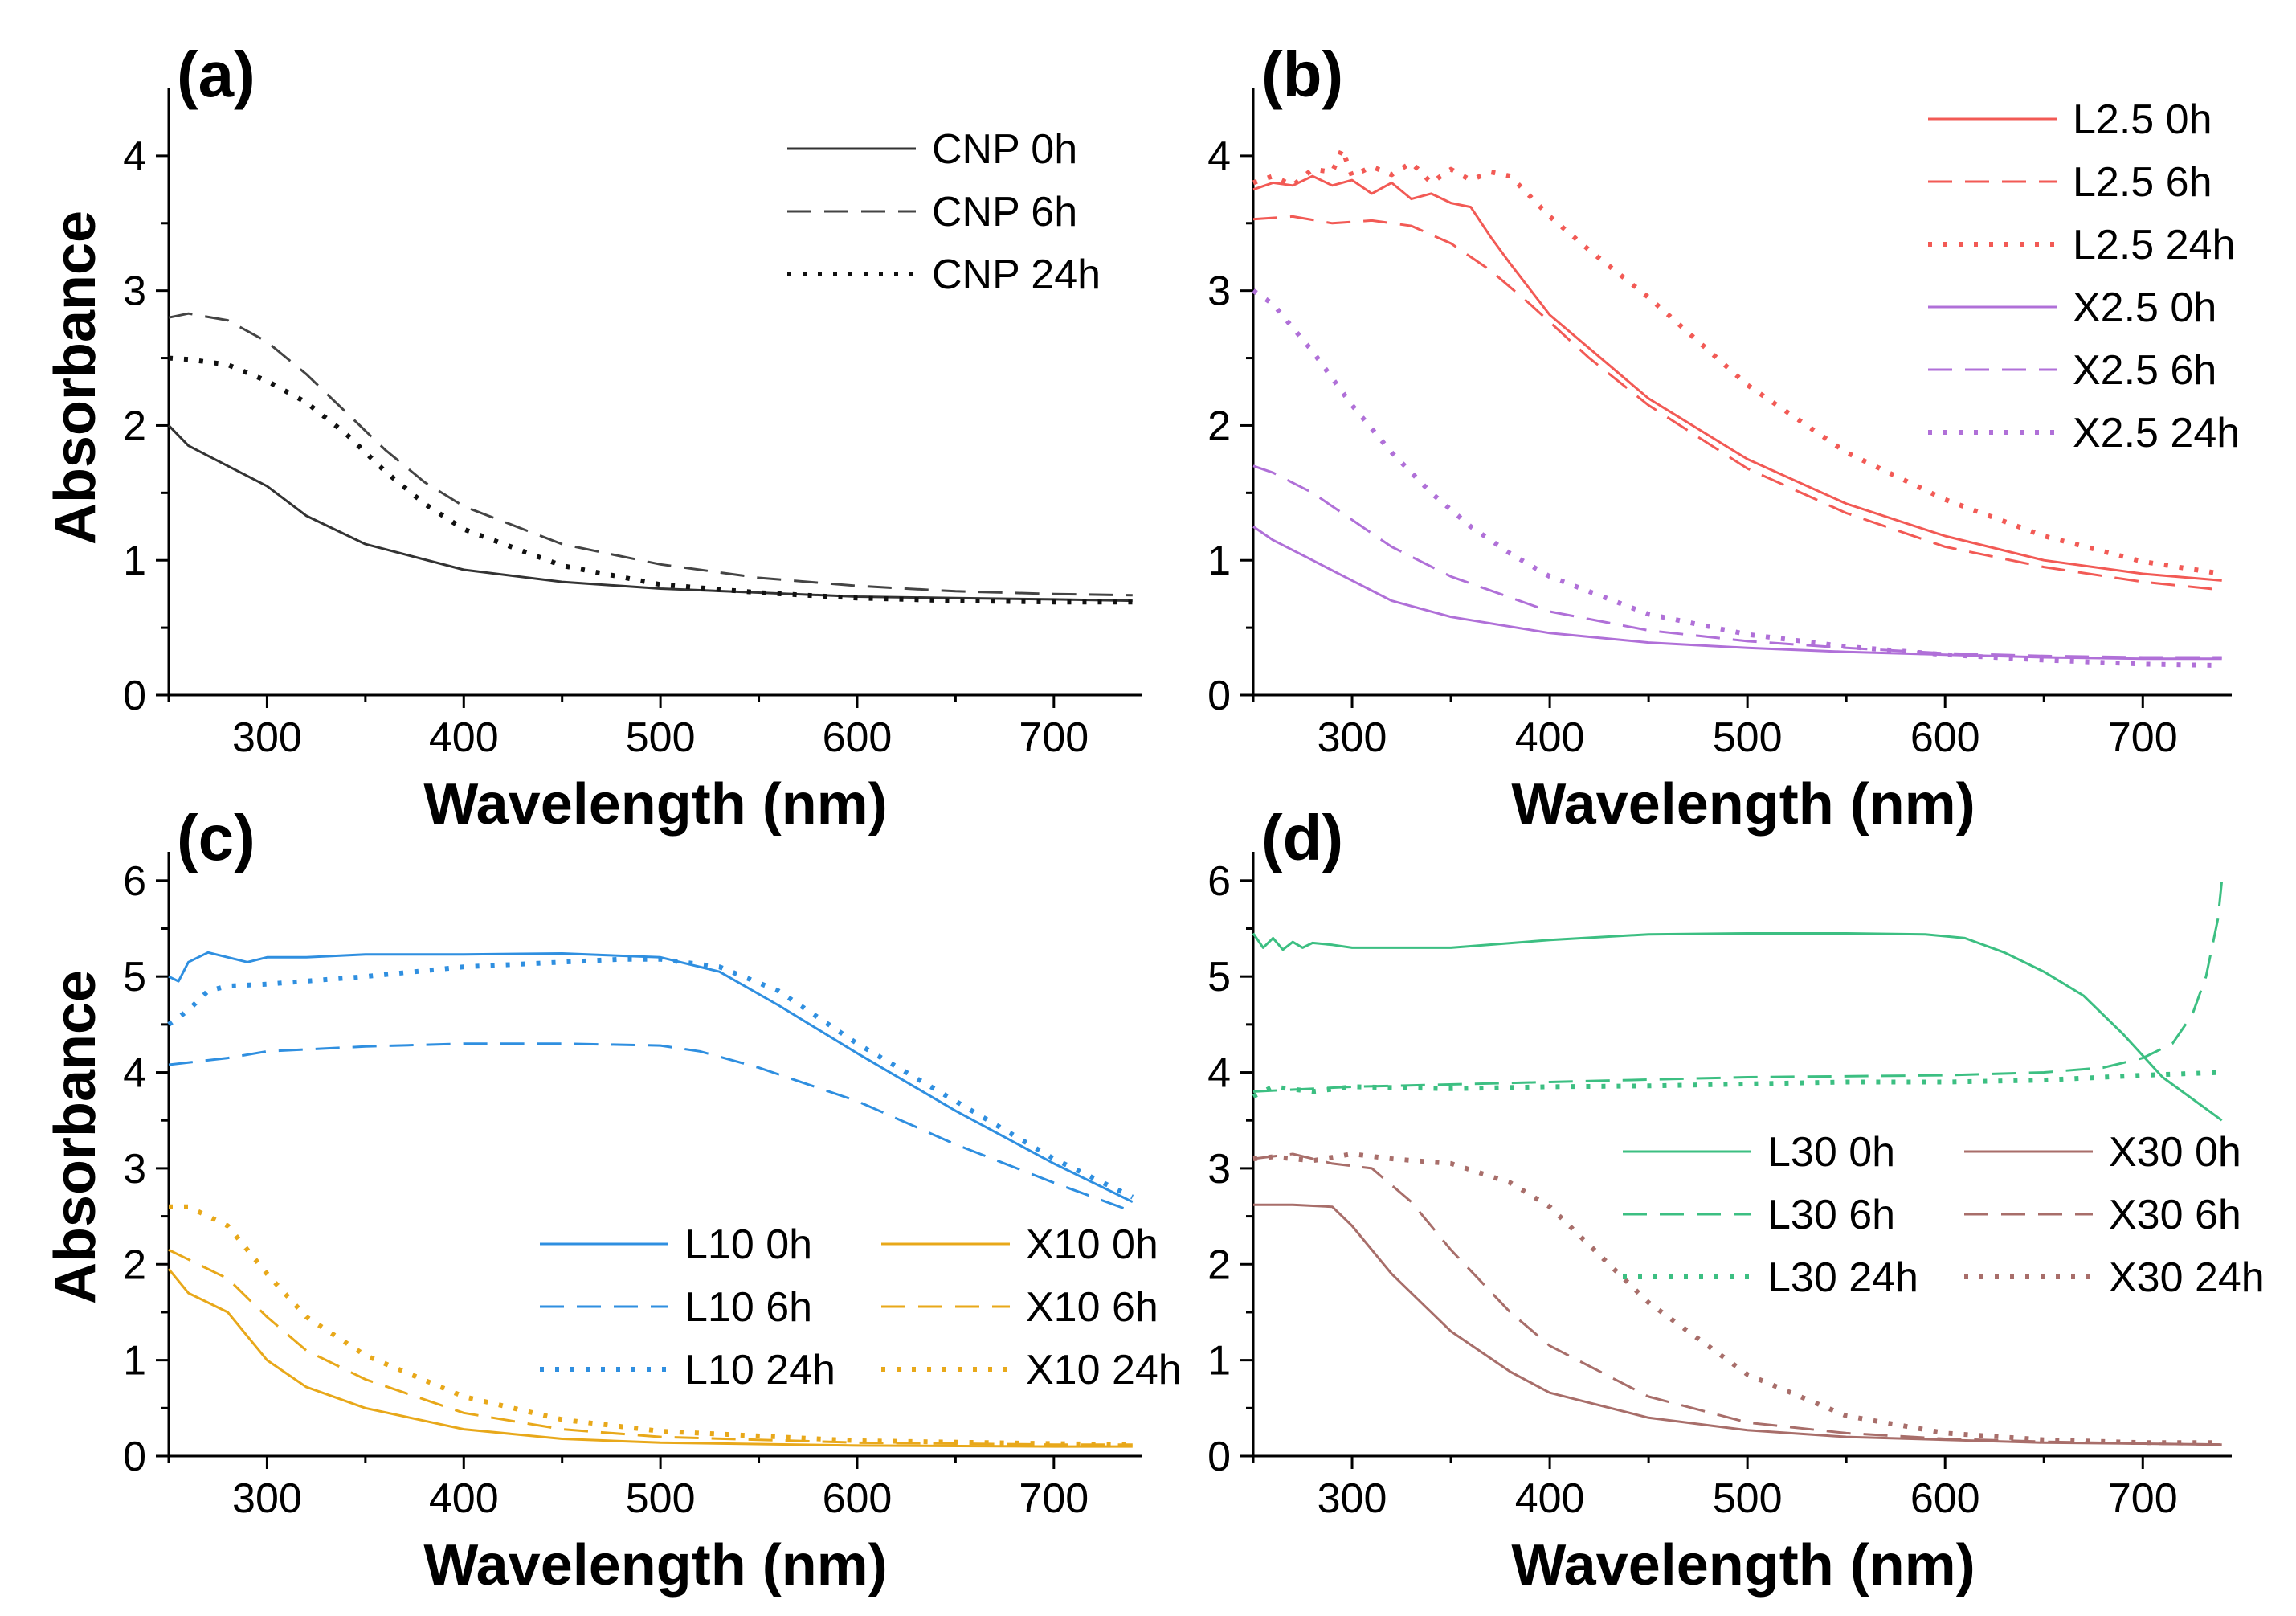 This screenshot has width=2296, height=1616. What do you see at coordinates (650, 514) in the screenshot?
I see `series-line-cnp-0h` at bounding box center [650, 514].